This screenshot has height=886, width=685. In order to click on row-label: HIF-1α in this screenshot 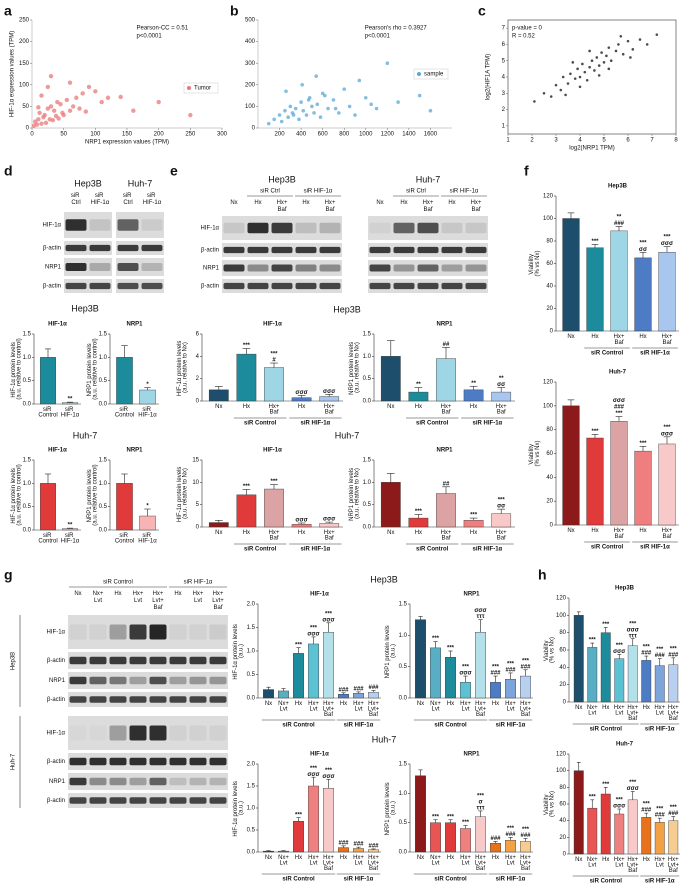, I will do `click(56, 633)`.